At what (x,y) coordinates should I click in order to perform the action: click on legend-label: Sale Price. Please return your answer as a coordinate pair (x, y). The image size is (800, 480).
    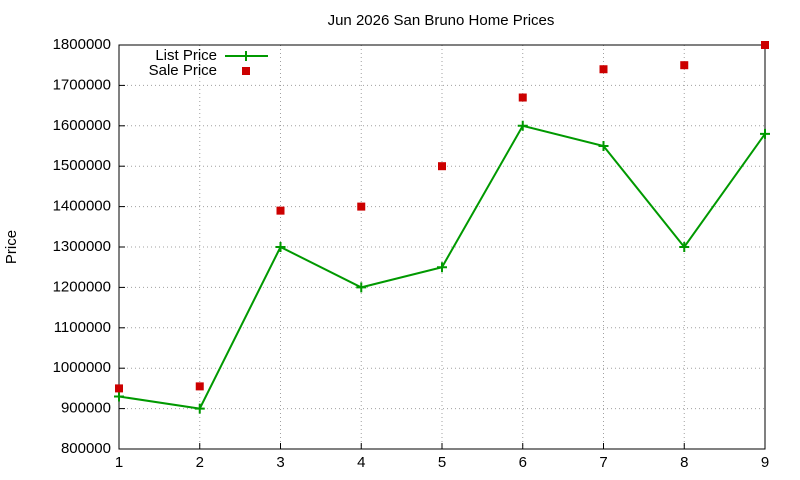
    Looking at the image, I should click on (183, 70).